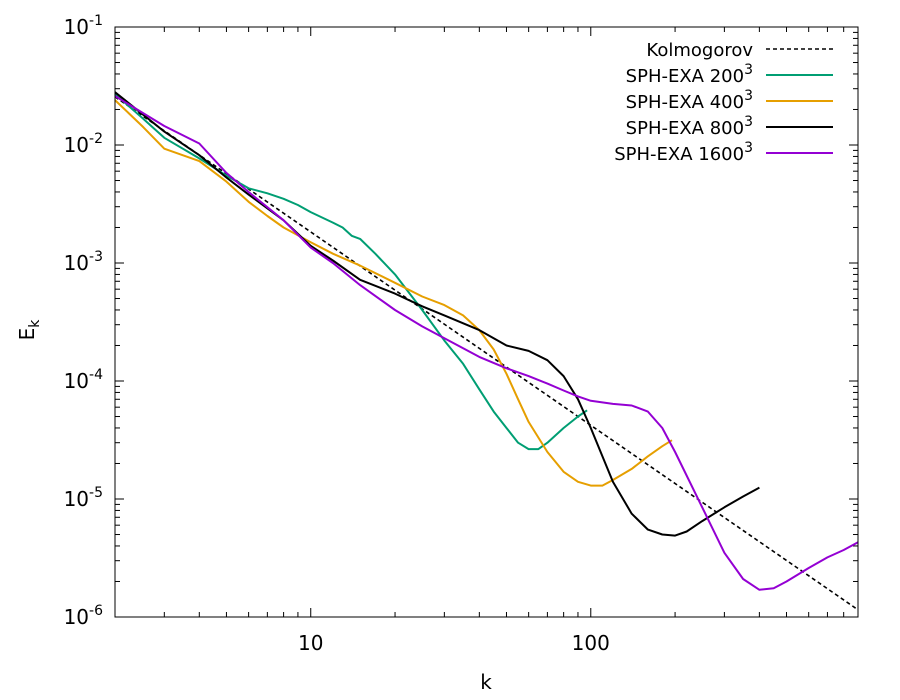 This screenshot has height=700, width=900. I want to click on legend-label-sph-exa-800-3: SPH-EXA 8003, so click(689, 126).